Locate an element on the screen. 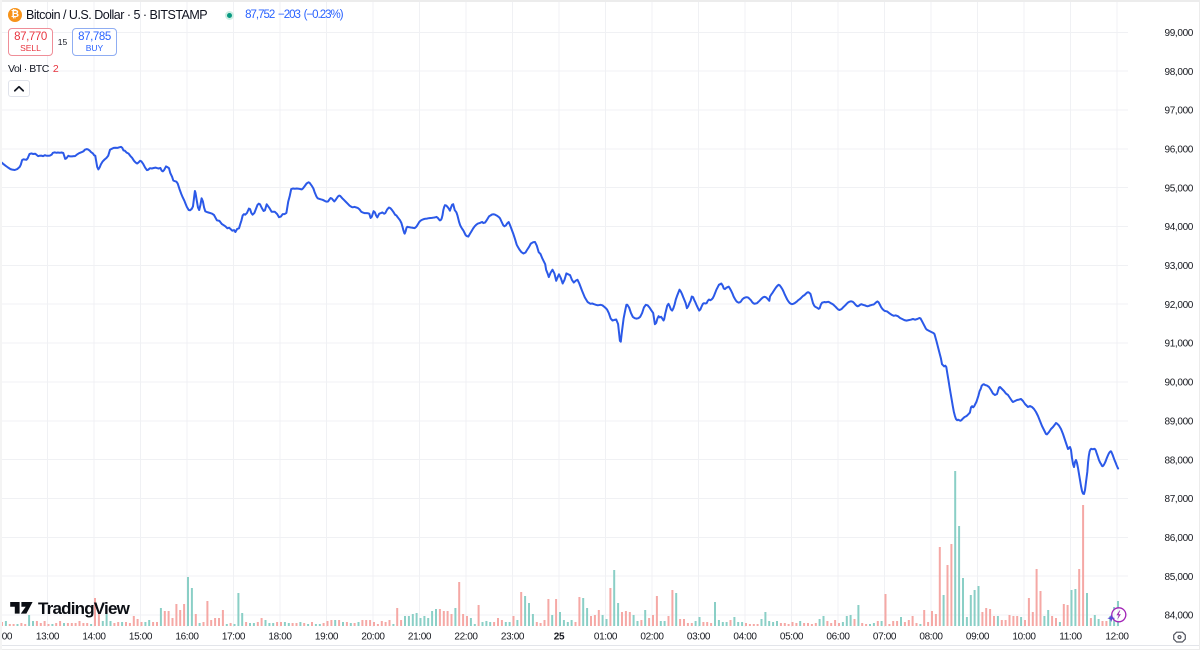  svg-text: 20:00 is located at coordinates (373, 637).